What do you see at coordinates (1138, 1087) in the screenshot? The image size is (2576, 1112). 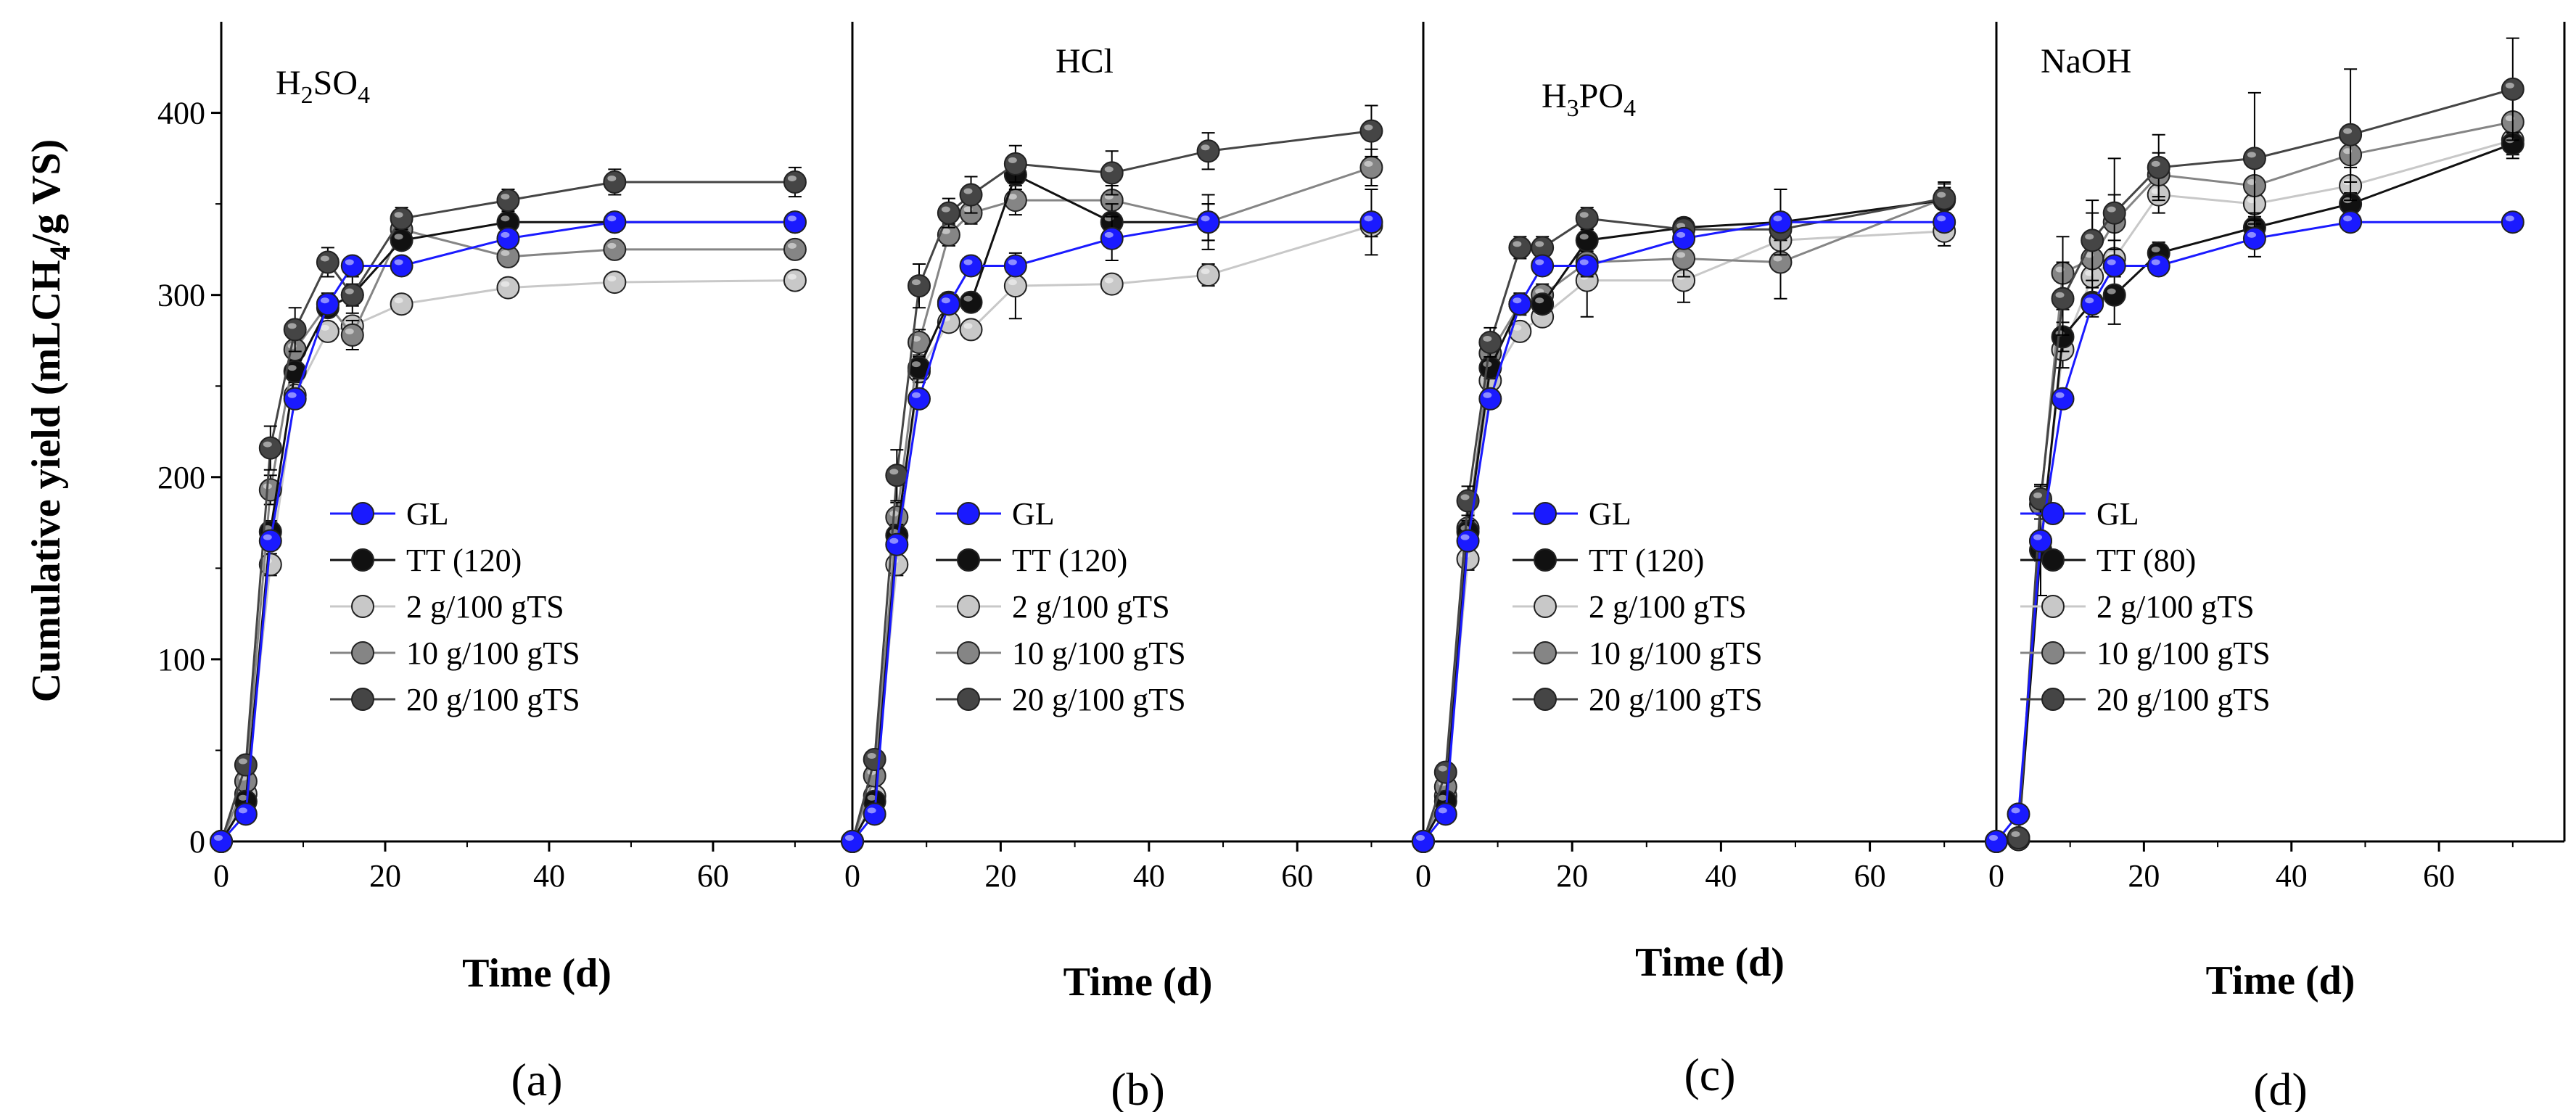 I see `panel-sub-label: (b)` at bounding box center [1138, 1087].